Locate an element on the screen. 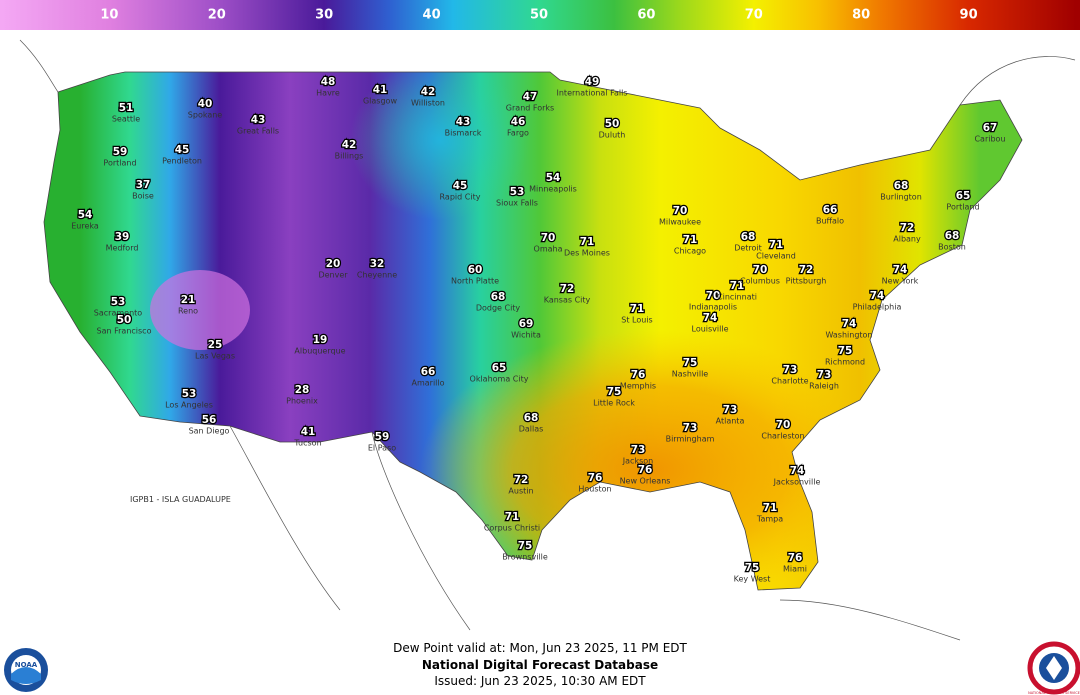  station-name: Medford is located at coordinates (122, 248).